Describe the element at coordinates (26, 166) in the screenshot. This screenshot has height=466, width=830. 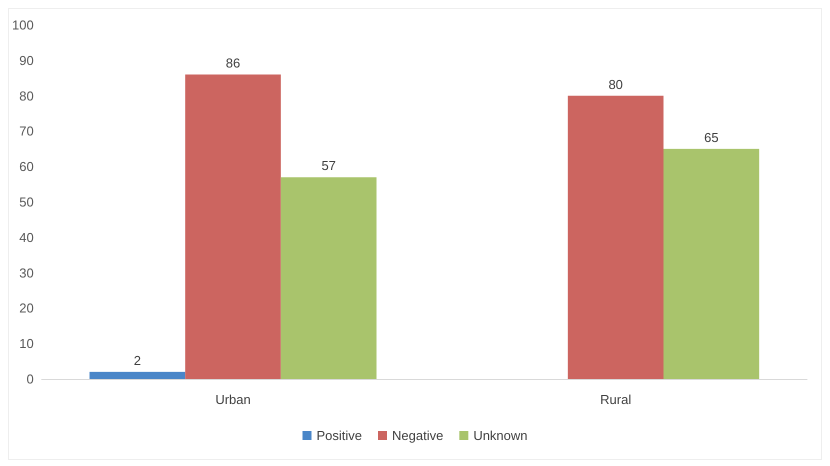
I see `y-tick-label: 60` at that location.